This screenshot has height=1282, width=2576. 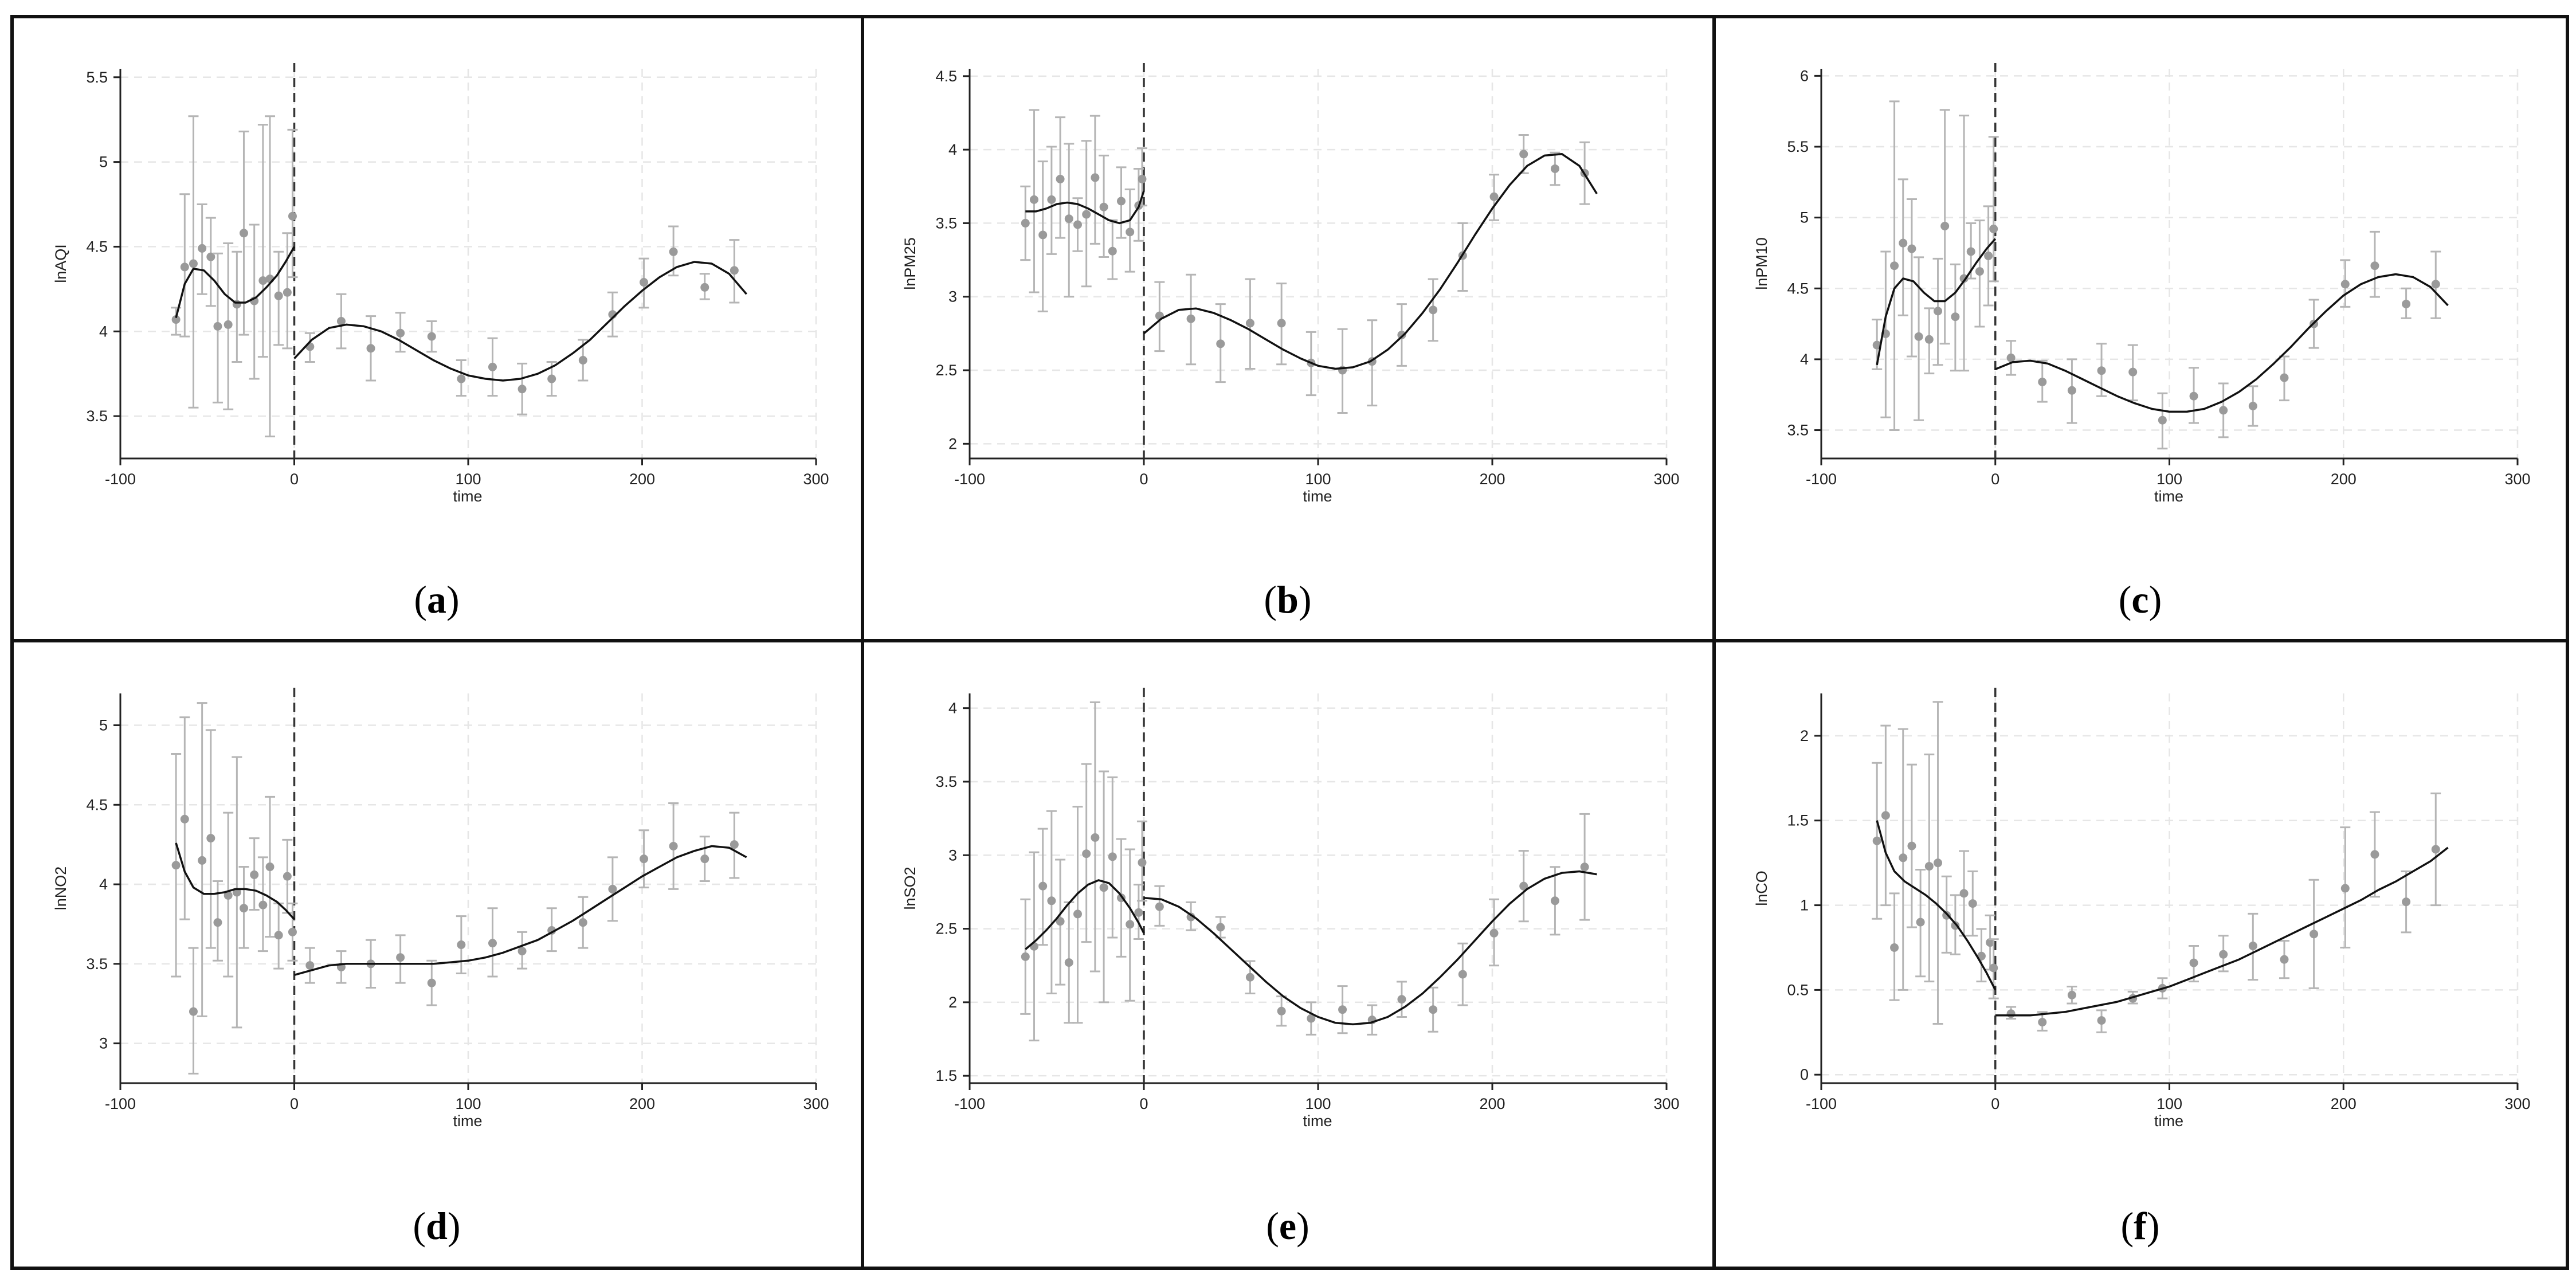 What do you see at coordinates (1993, 209) in the screenshot?
I see `error-bar` at bounding box center [1993, 209].